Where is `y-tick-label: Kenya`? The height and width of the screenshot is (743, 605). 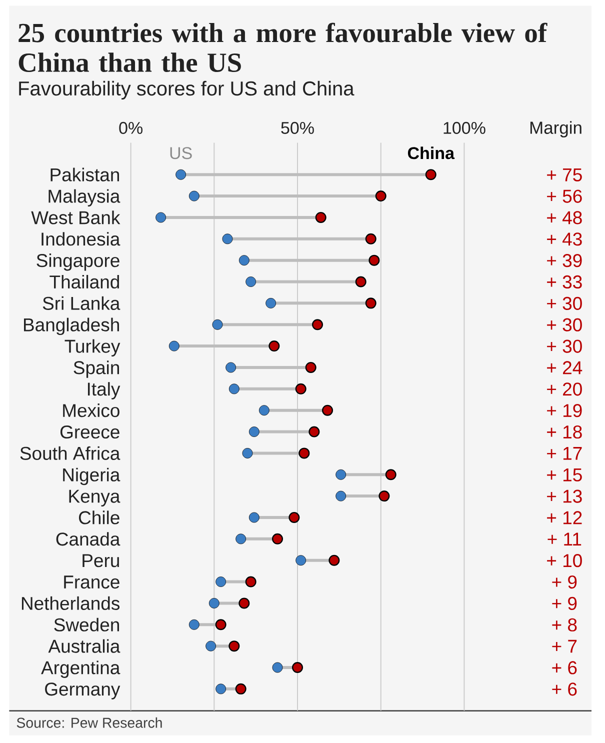 y-tick-label: Kenya is located at coordinates (94, 498).